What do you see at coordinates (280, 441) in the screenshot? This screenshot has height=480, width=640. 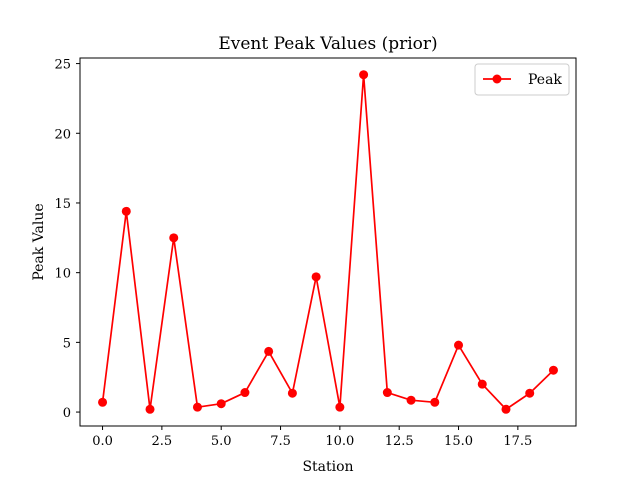 I see `x-tick-label: 7.5` at bounding box center [280, 441].